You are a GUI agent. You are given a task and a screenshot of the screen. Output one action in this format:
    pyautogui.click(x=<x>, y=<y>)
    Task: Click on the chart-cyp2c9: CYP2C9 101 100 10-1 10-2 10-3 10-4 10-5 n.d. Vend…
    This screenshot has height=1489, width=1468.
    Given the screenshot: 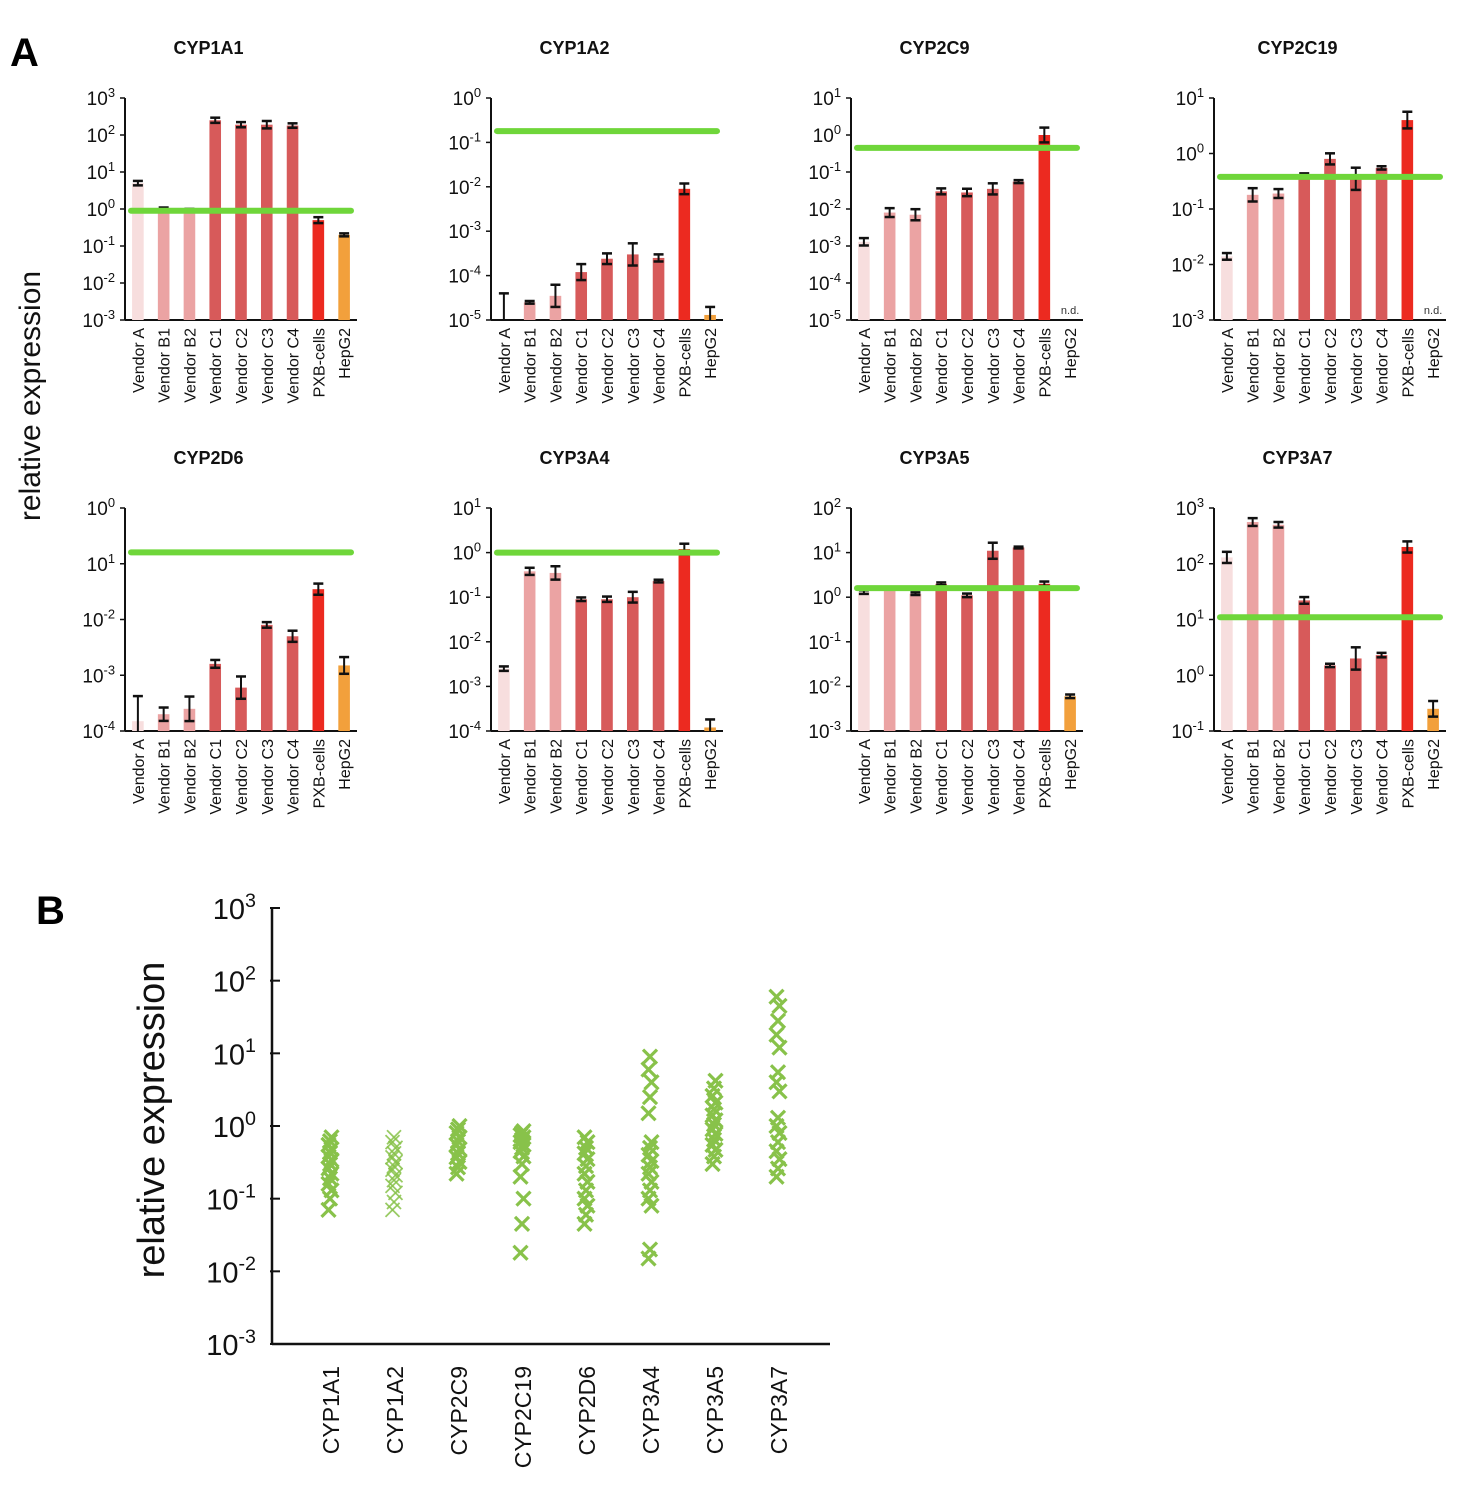 What is the action you would take?
    pyautogui.click(x=945, y=221)
    